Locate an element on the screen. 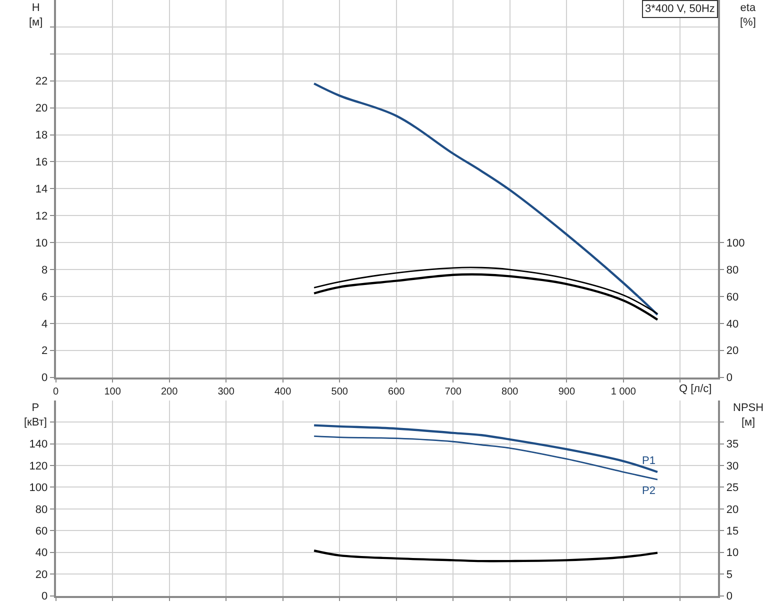 Image resolution: width=774 pixels, height=611 pixels. y-tick-label: 2 is located at coordinates (44, 351).